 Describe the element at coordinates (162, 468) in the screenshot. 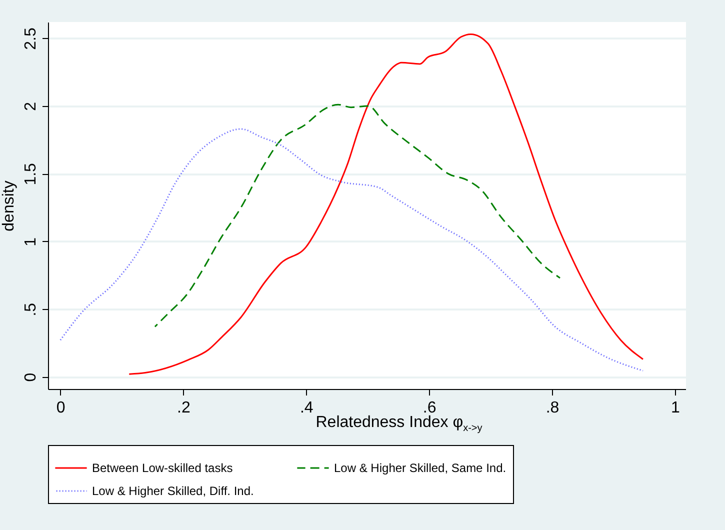

I see `legend-label: Between Low-skilled tasks` at that location.